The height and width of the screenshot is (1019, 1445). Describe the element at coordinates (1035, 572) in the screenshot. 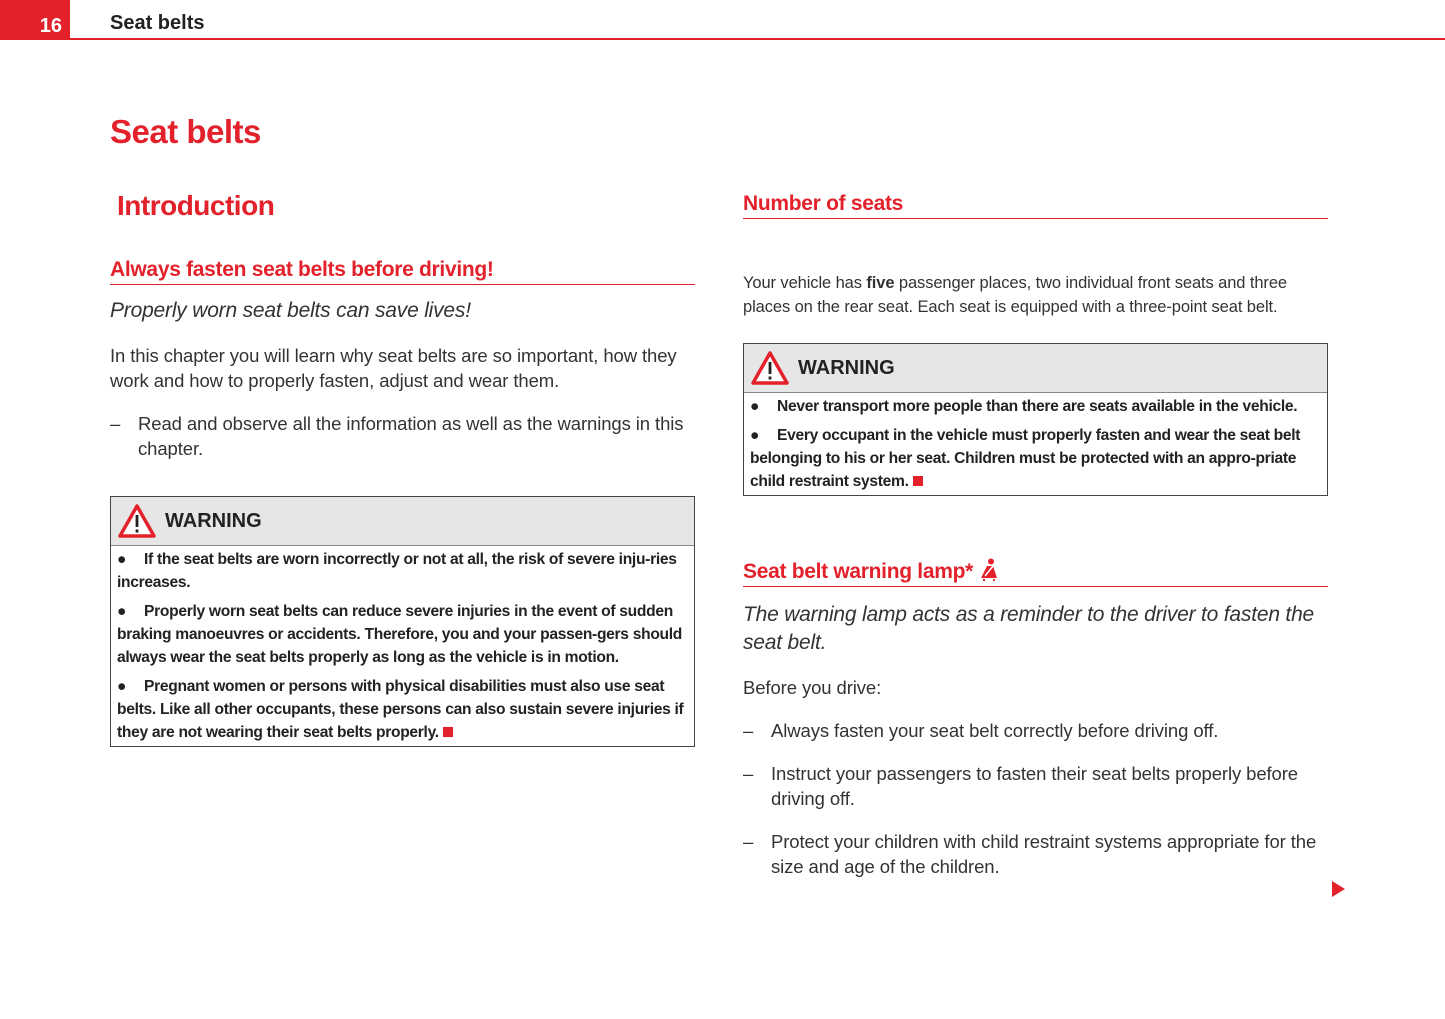

I see `warning-lamp-title: Seat belt warning lamp*` at that location.